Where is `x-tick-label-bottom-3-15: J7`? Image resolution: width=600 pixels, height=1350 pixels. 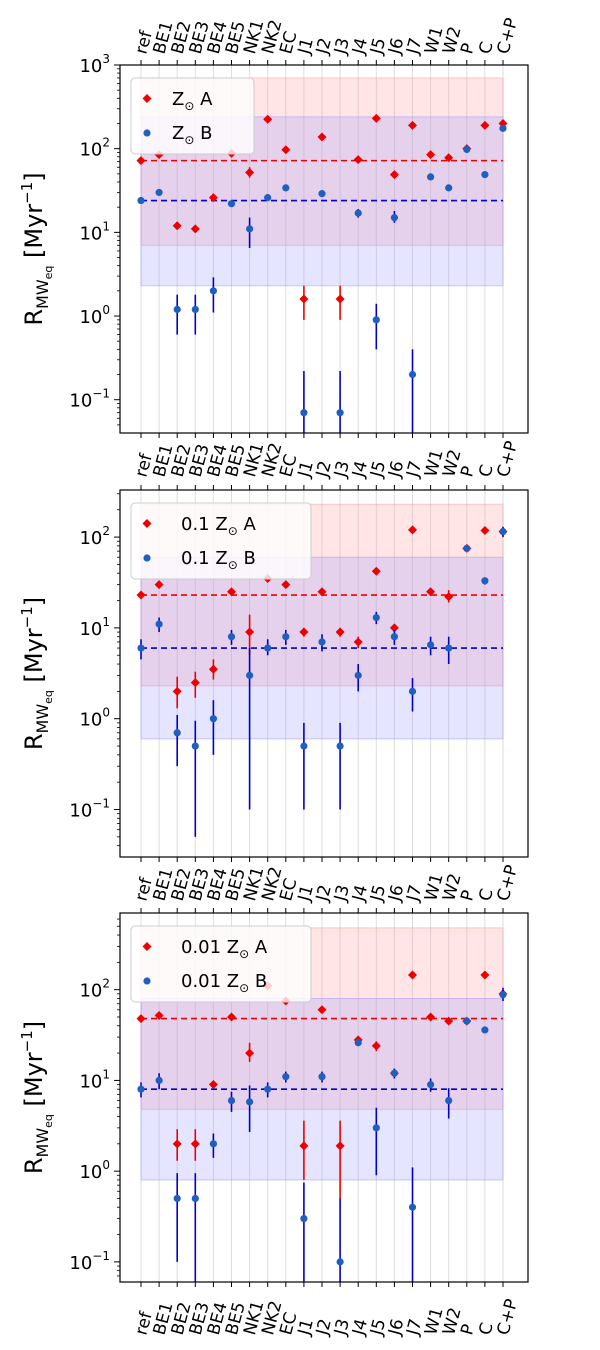 x-tick-label-bottom-3-15: J7 is located at coordinates (415, 1327).